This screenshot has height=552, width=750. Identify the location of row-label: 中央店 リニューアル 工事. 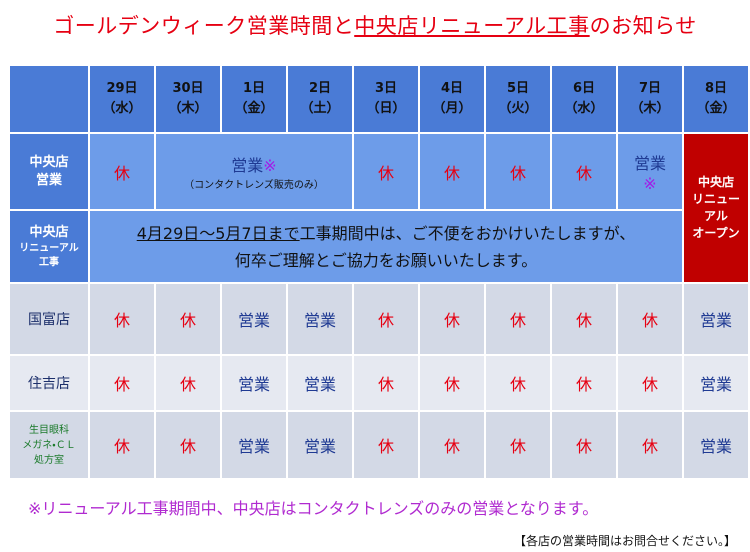
(49, 246).